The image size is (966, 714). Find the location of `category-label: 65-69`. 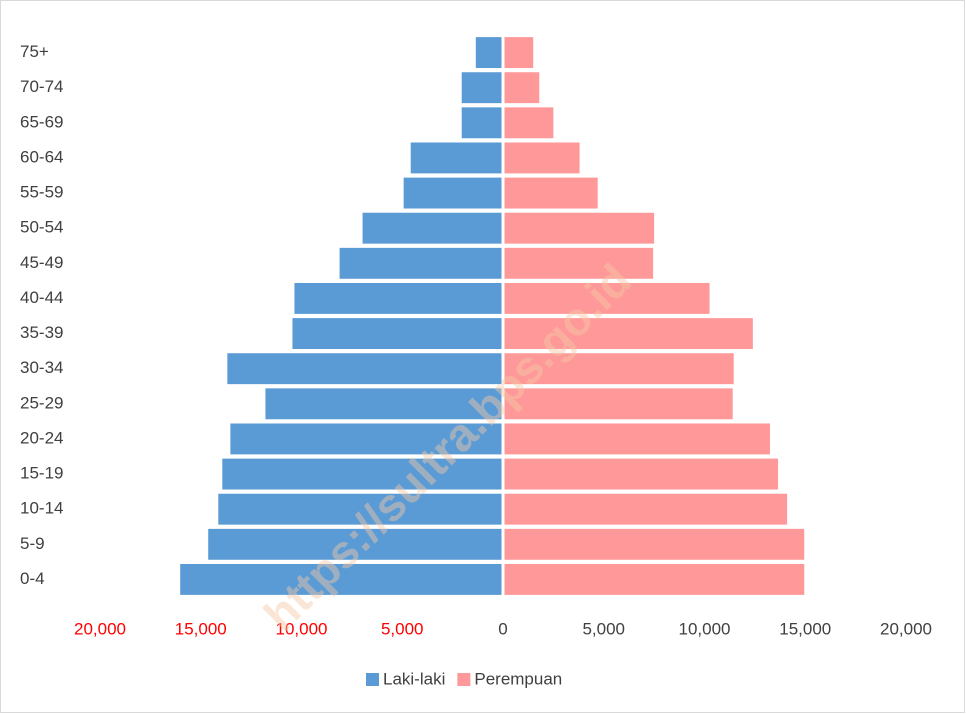

category-label: 65-69 is located at coordinates (41, 121).